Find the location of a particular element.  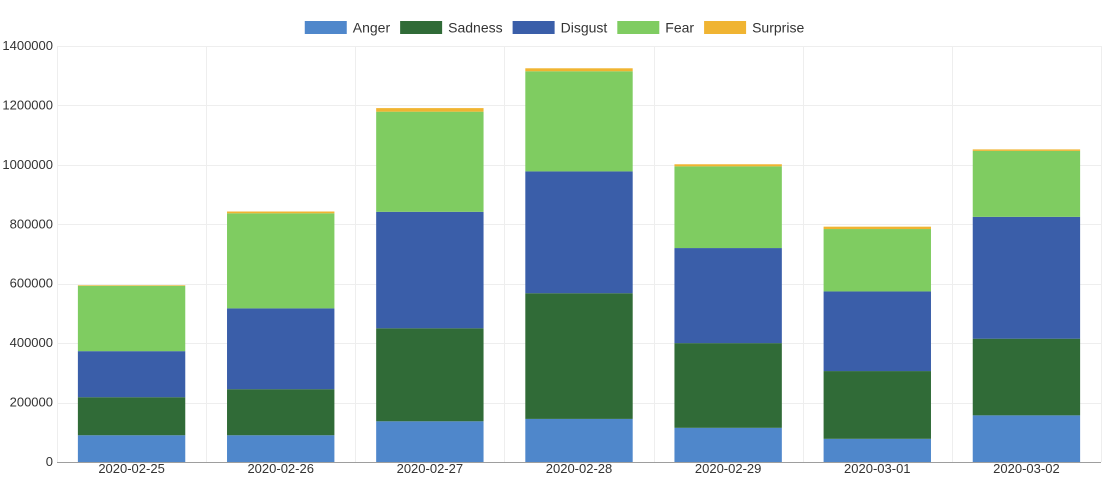

legend-item-sadness: Sadness is located at coordinates (451, 28).